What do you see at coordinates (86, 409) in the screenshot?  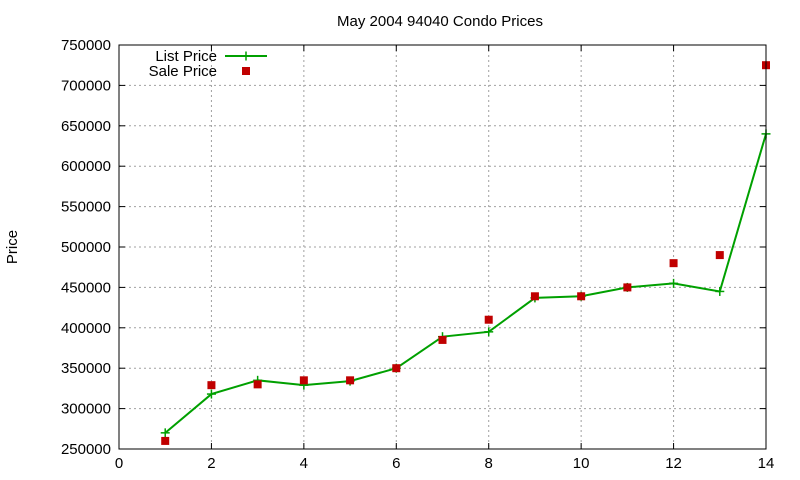 I see `y-tick-label: 300000` at bounding box center [86, 409].